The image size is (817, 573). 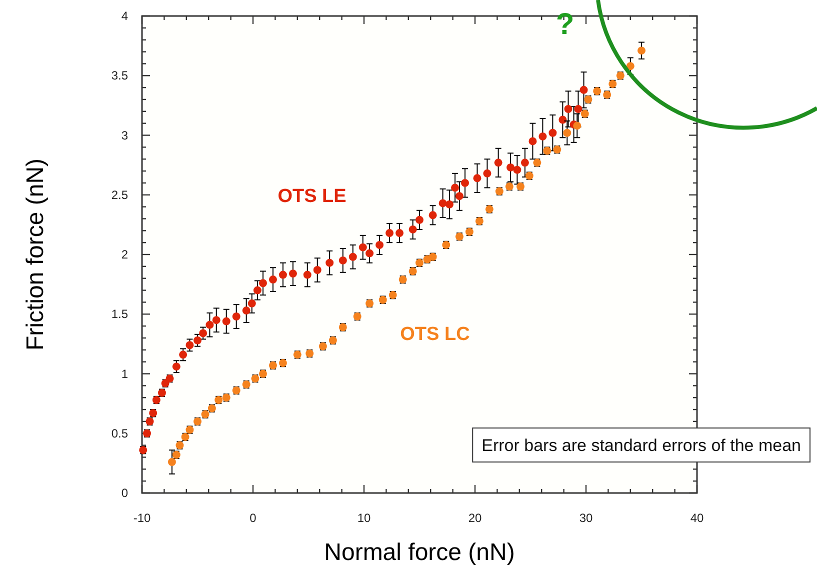 What do you see at coordinates (124, 493) in the screenshot?
I see `y-tick-label: 0` at bounding box center [124, 493].